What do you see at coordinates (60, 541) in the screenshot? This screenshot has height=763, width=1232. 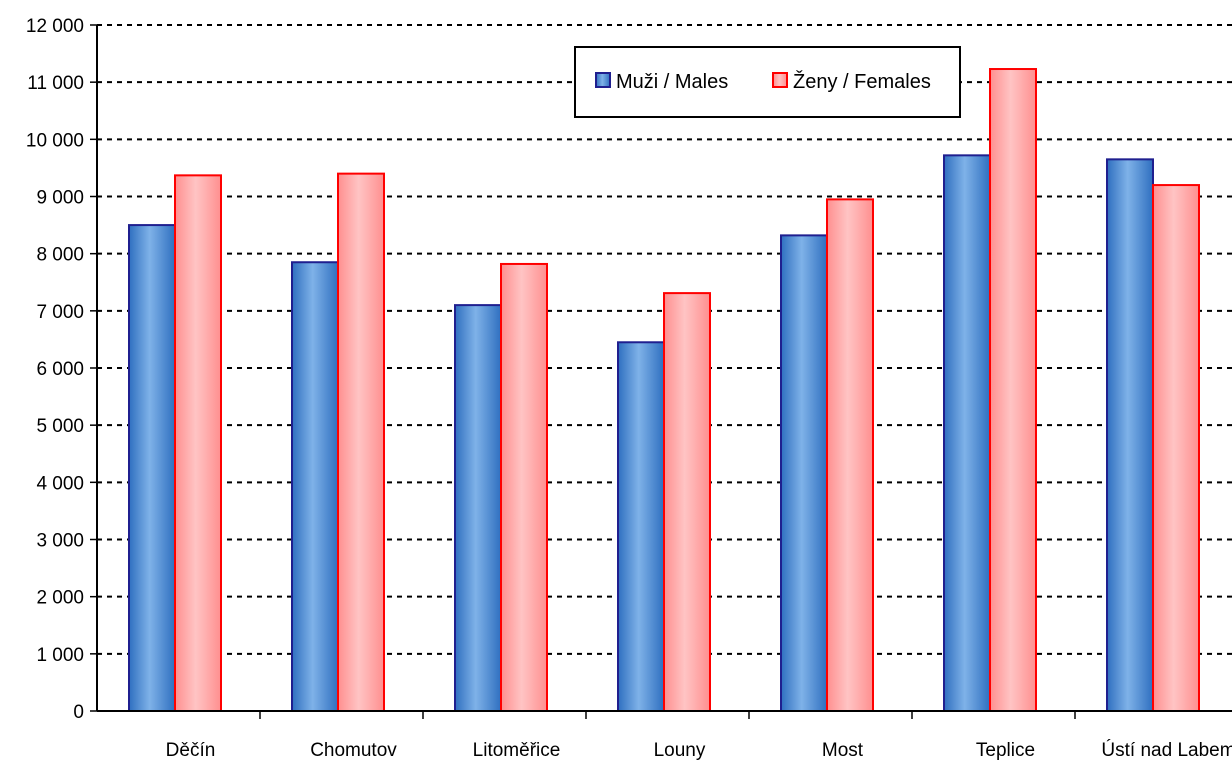 I see `y-tick-label: 3 000` at bounding box center [60, 541].